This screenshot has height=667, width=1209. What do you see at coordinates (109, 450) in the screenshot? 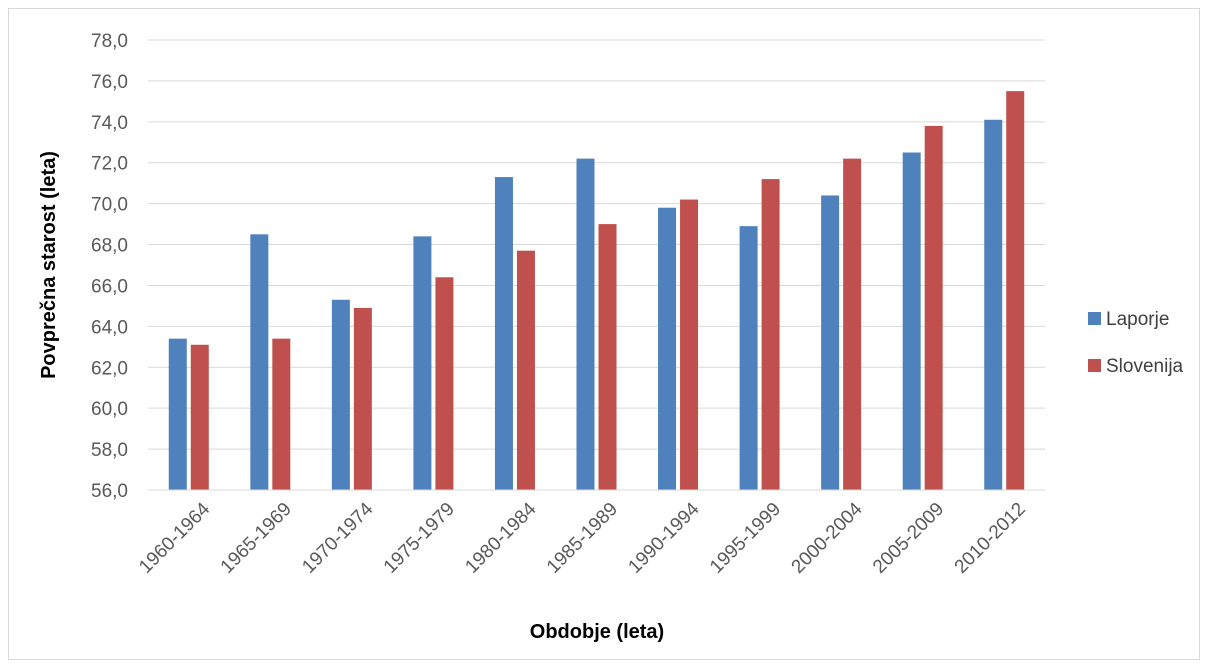
I see `y-tick-label: 58,0` at bounding box center [109, 450].